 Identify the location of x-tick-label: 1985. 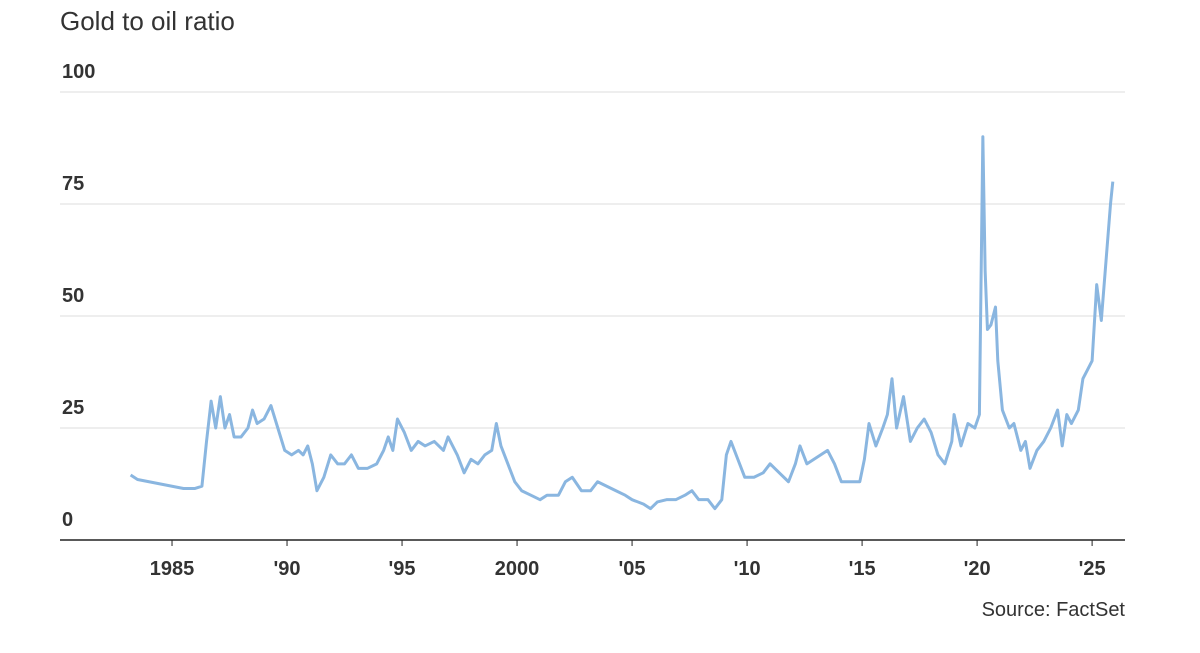
(172, 569).